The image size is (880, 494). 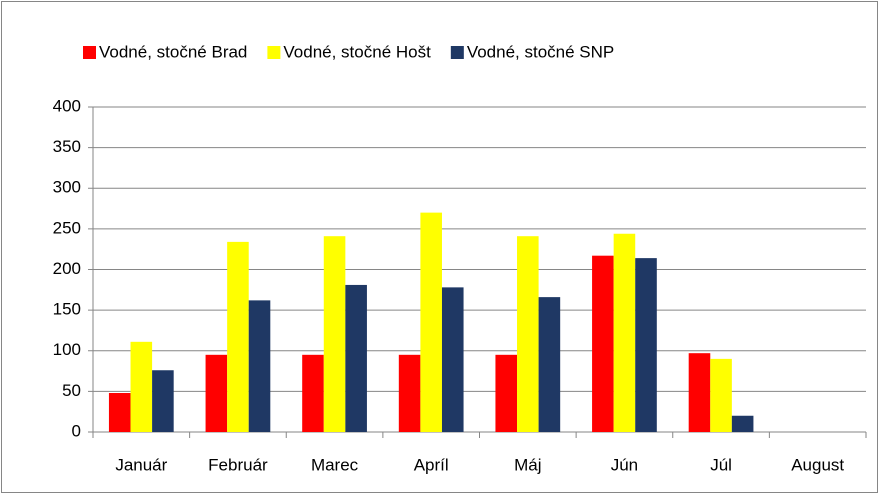 What do you see at coordinates (67, 105) in the screenshot?
I see `y-tick-label: 400` at bounding box center [67, 105].